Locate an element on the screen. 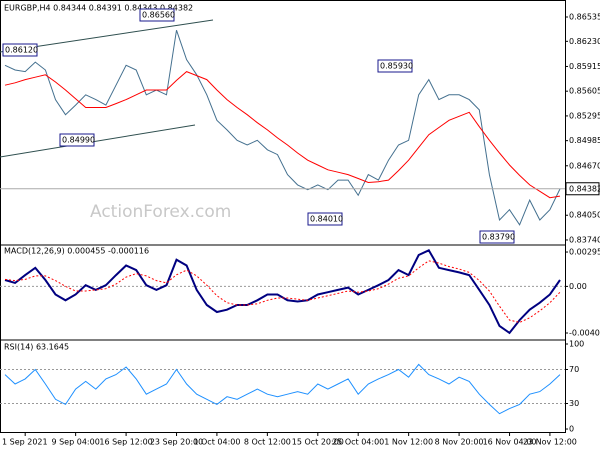 The image size is (600, 450). y-tick-label: 0.002955 is located at coordinates (584, 252).